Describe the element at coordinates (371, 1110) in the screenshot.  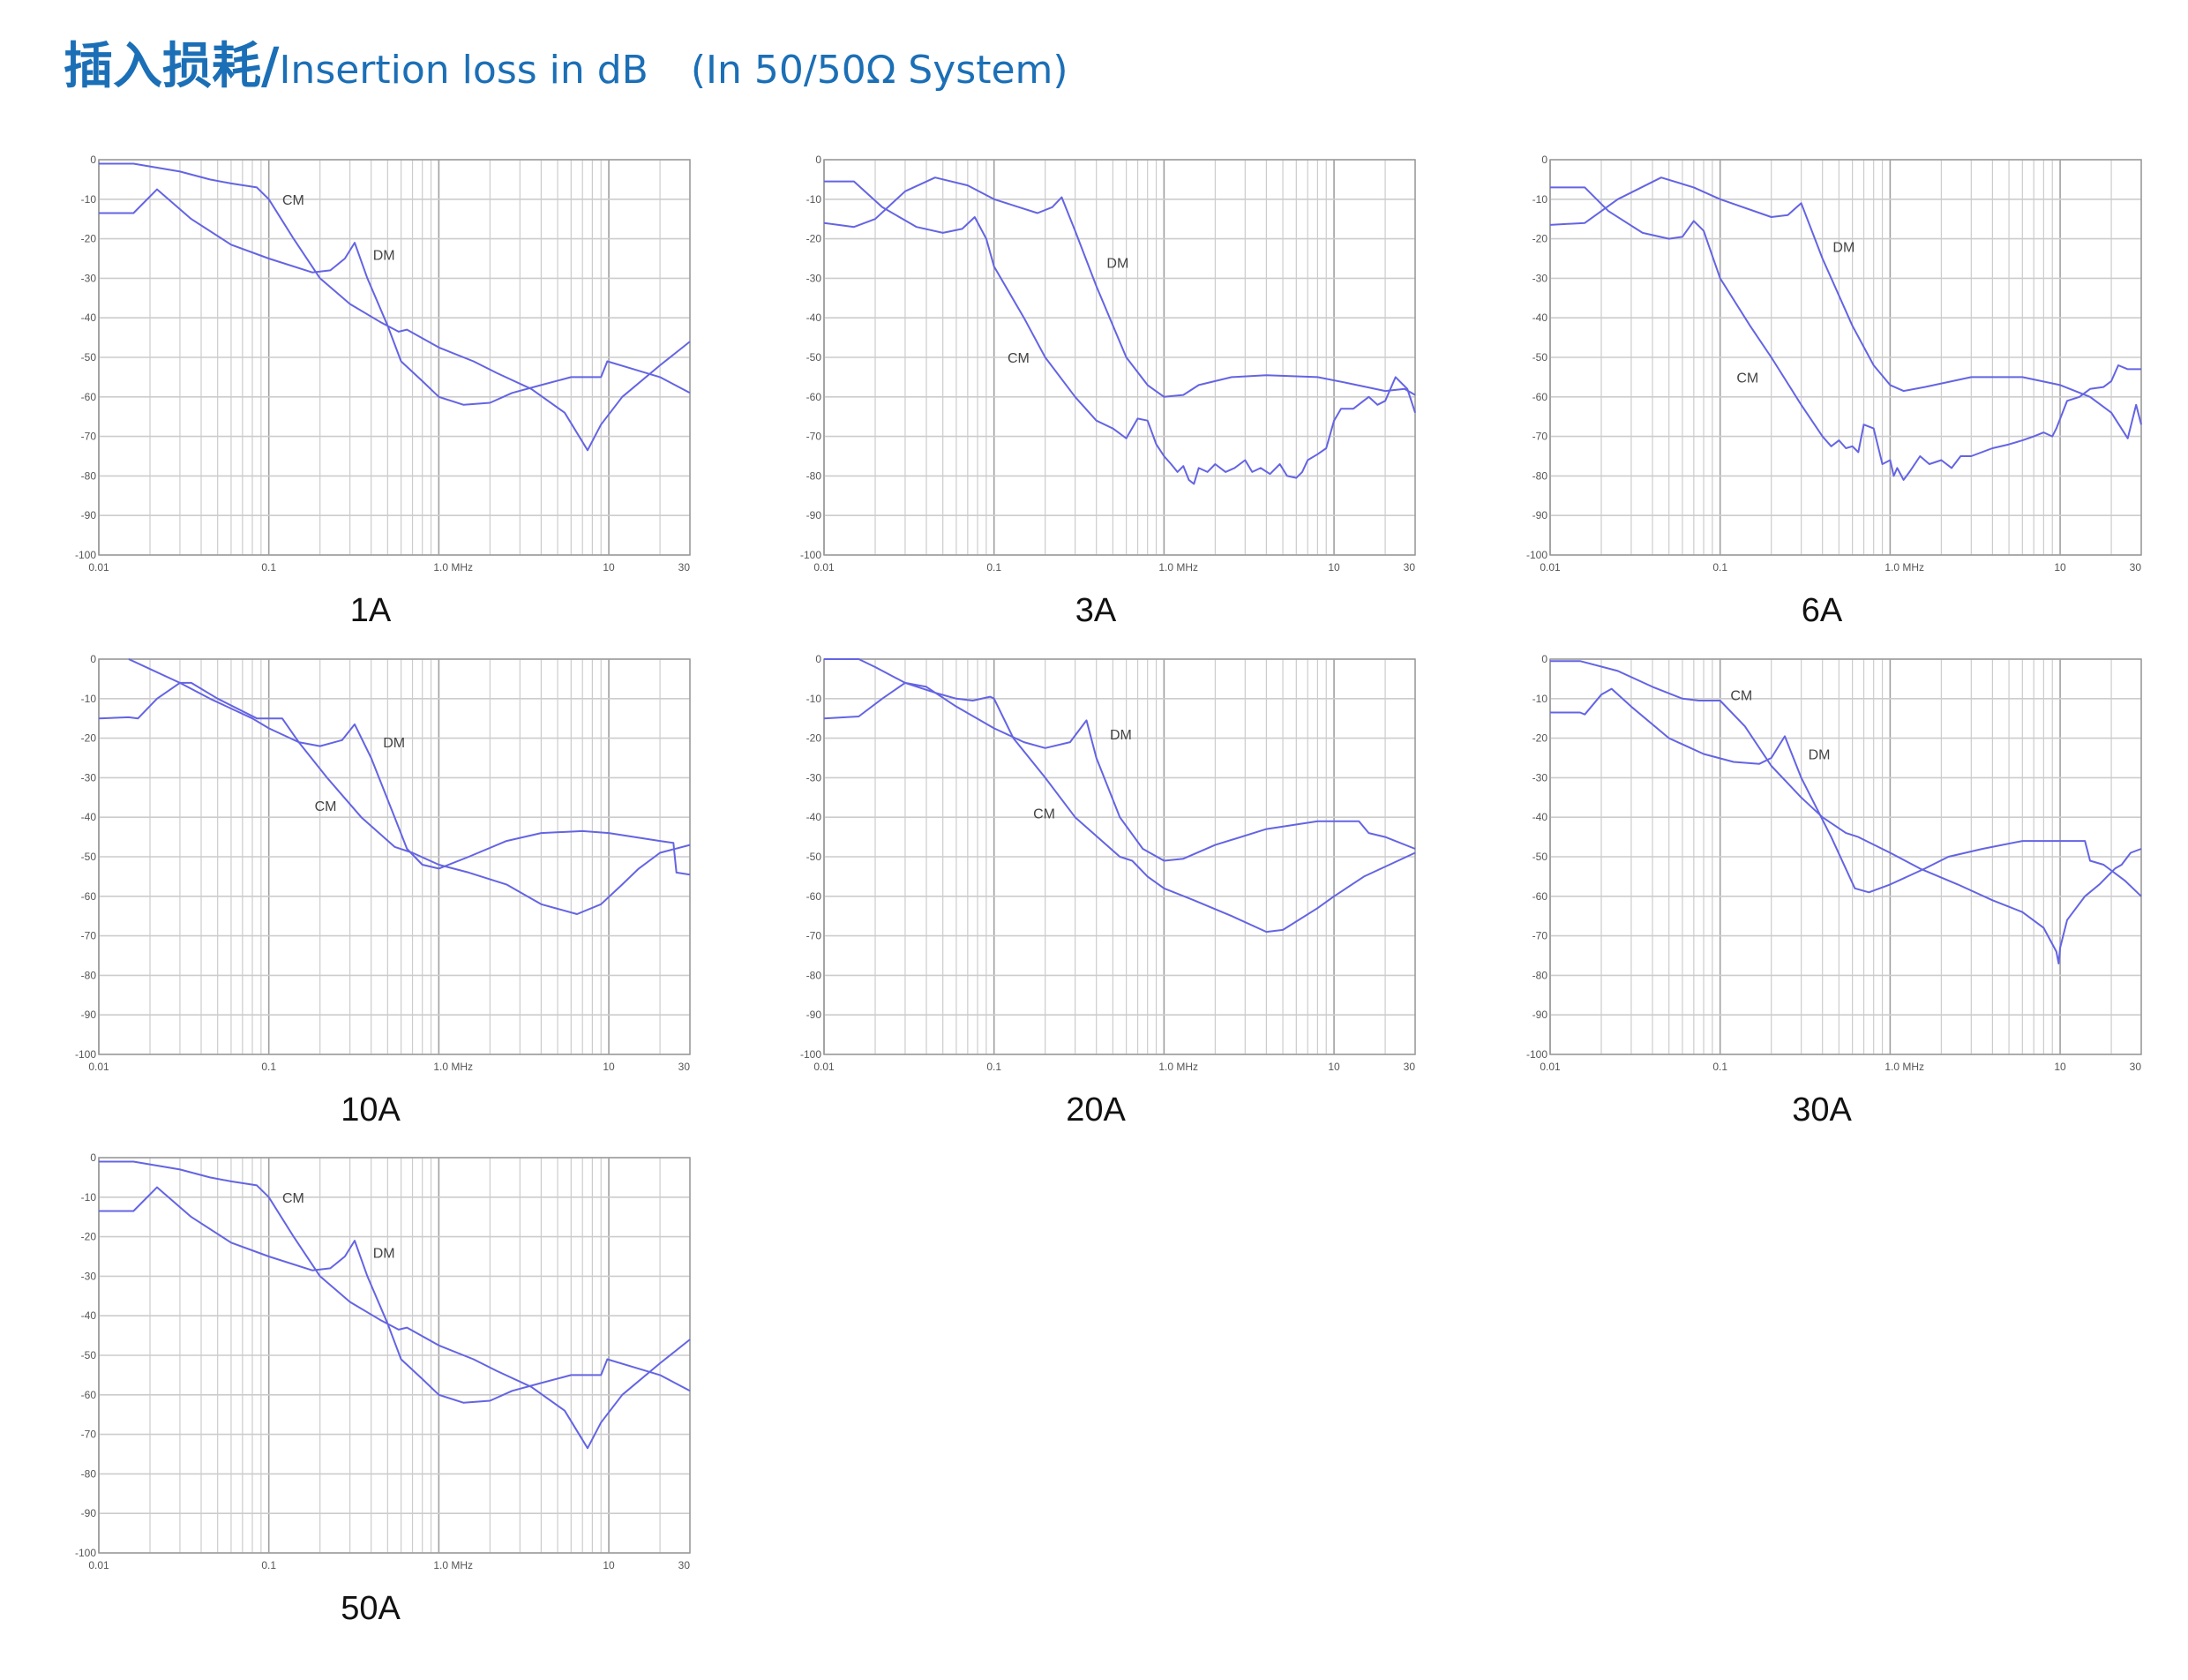
I see `chart-caption: 10A` at that location.